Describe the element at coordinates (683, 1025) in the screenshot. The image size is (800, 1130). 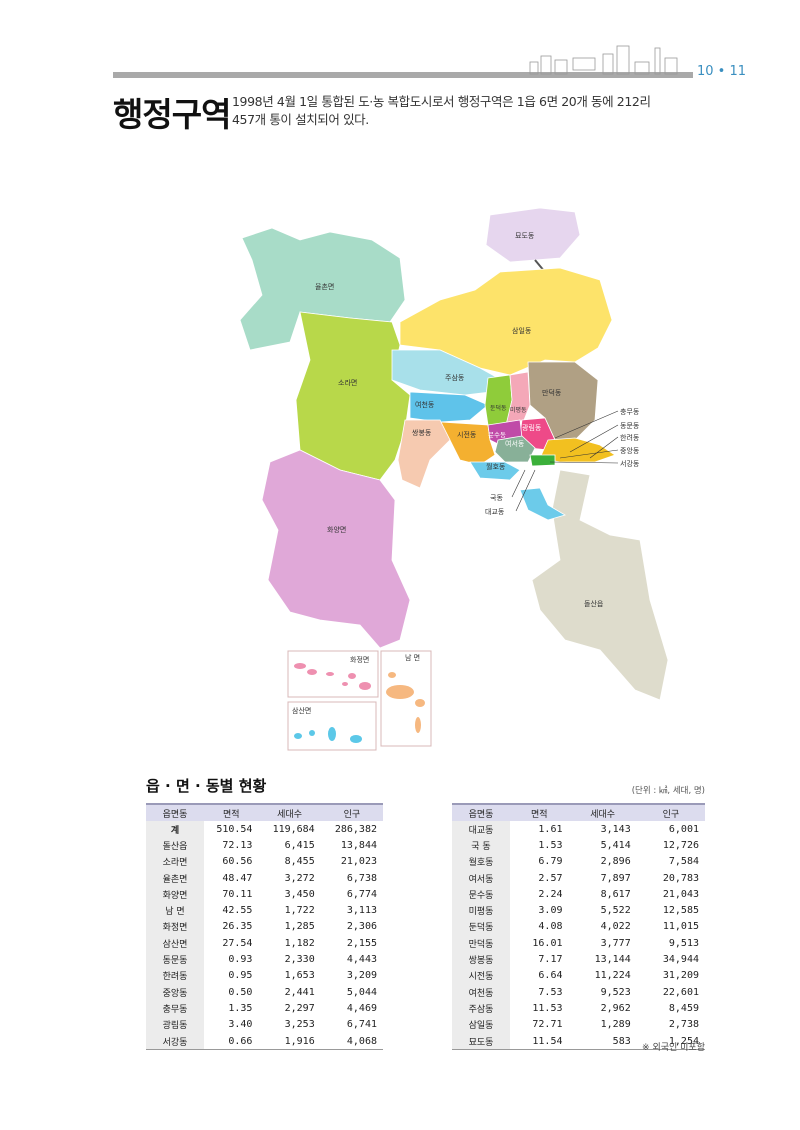
I see `value-cell: 2,738` at that location.